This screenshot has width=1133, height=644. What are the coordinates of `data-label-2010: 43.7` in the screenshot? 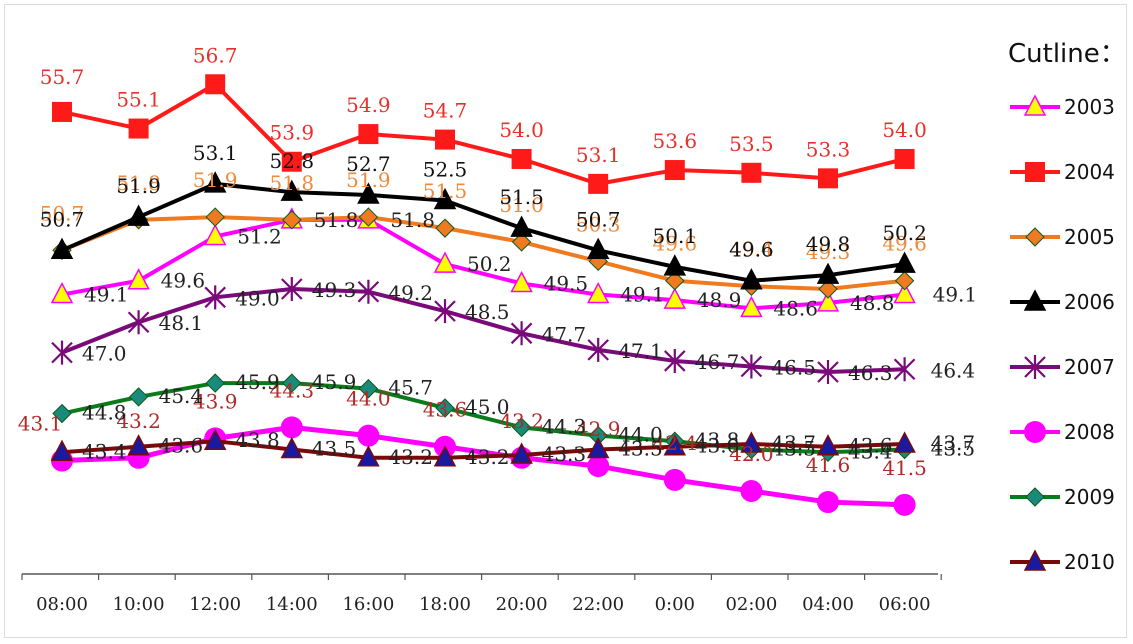 It's located at (793, 443).